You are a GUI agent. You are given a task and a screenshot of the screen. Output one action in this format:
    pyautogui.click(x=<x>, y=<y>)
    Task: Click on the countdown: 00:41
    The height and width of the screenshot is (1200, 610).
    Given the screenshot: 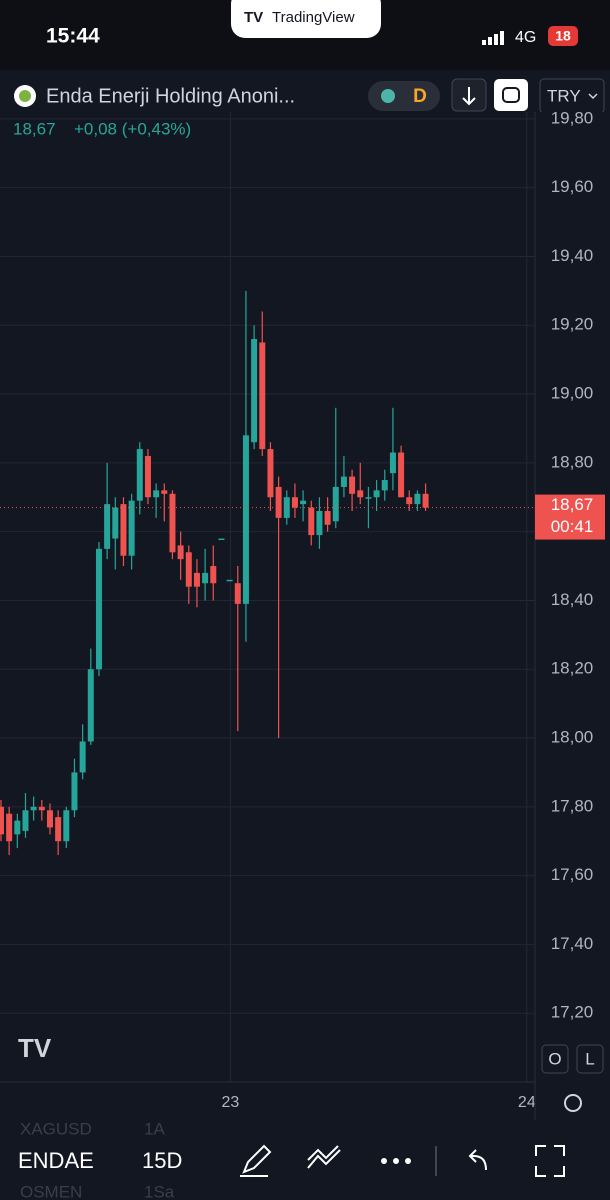 What is the action you would take?
    pyautogui.click(x=572, y=526)
    